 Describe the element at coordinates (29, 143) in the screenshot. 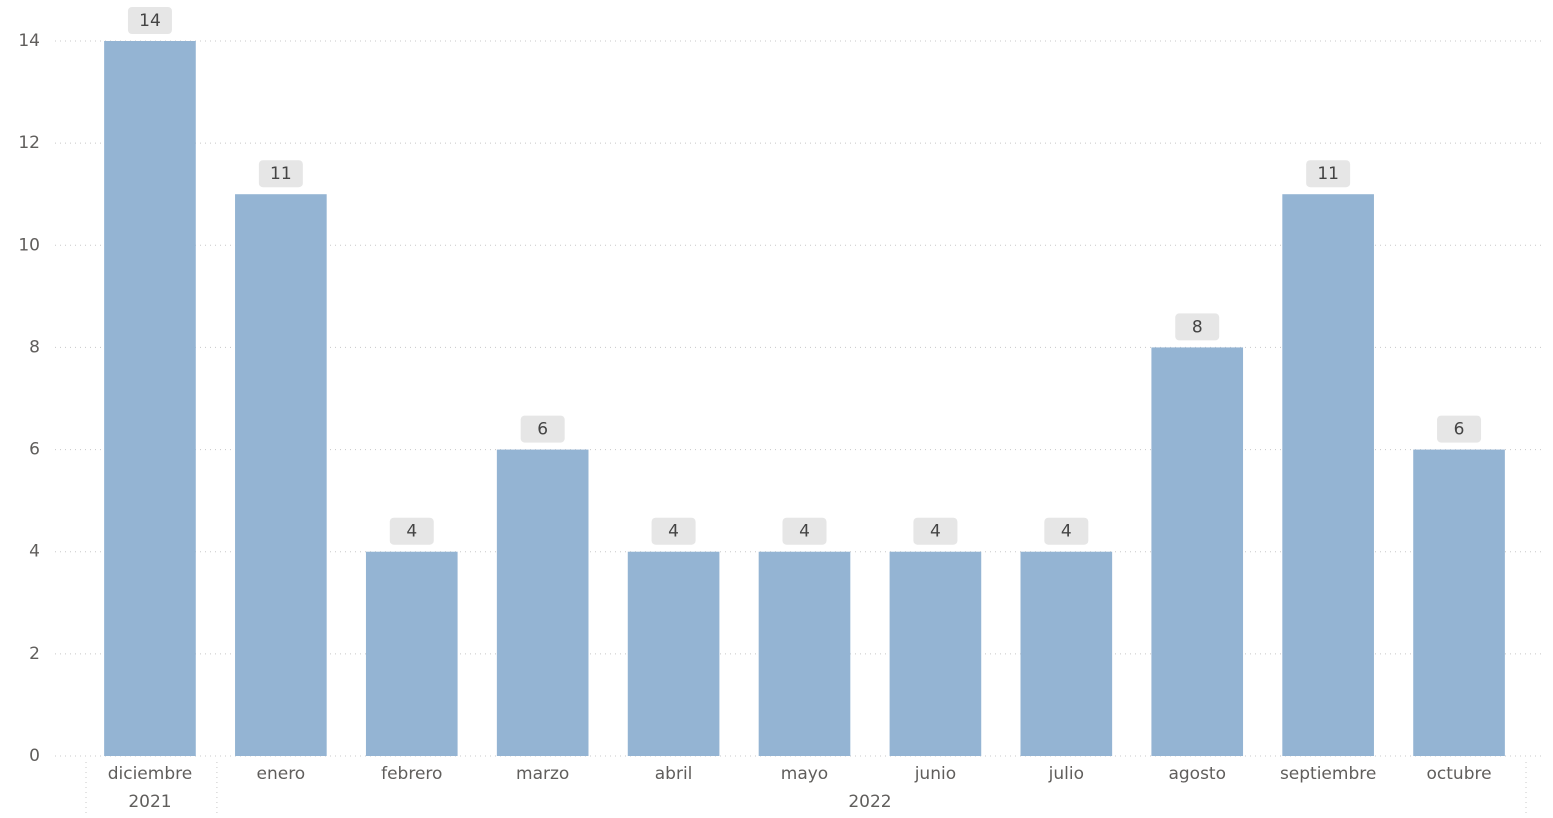

I see `y-tick-label: 12` at that location.